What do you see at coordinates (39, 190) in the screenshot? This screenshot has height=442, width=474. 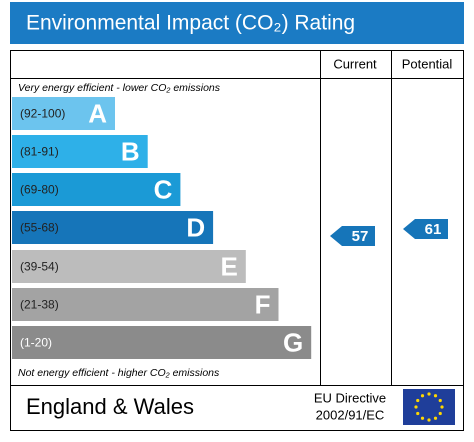 I see `band-range: (69-80)` at bounding box center [39, 190].